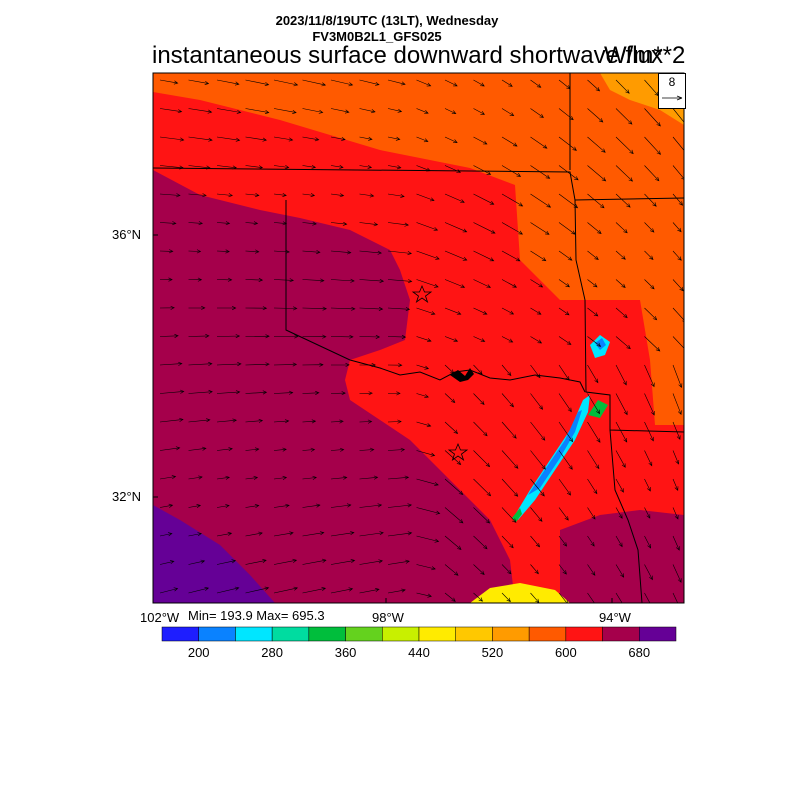  I want to click on colorbar-label: 200, so click(198, 652).